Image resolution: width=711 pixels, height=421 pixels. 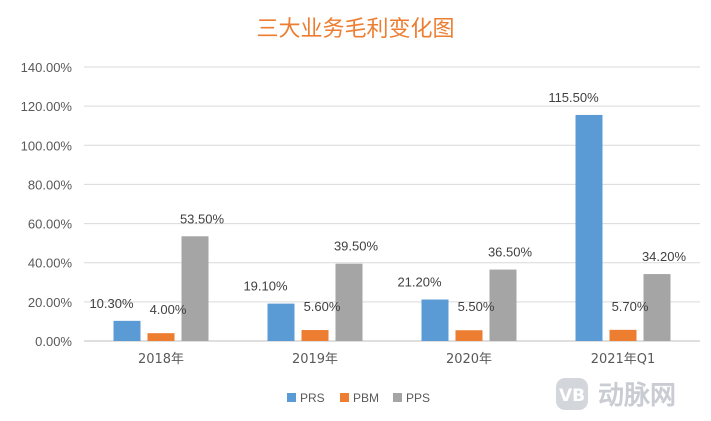 What do you see at coordinates (418, 398) in the screenshot?
I see `legend-label: PPS` at bounding box center [418, 398].